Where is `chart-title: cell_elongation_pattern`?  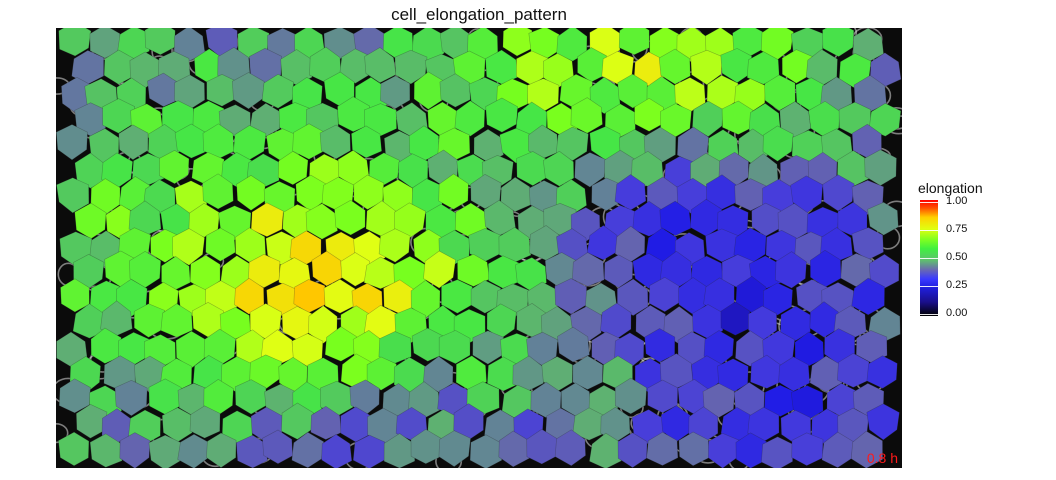 chart-title: cell_elongation_pattern is located at coordinates (479, 14).